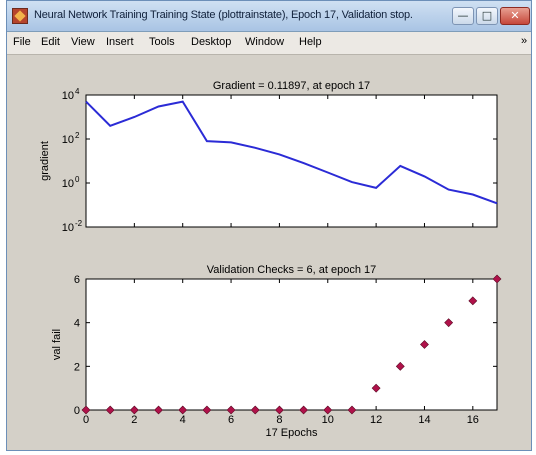 The height and width of the screenshot is (455, 536). I want to click on chart2-xtick-label: 2, so click(134, 420).